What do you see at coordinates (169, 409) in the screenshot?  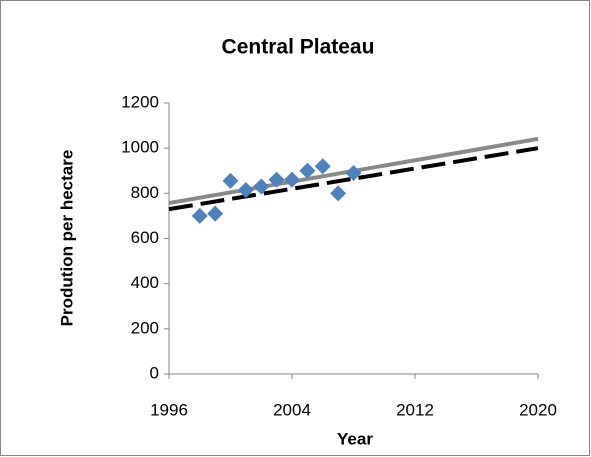 I see `x-tick-label: 1996` at bounding box center [169, 409].